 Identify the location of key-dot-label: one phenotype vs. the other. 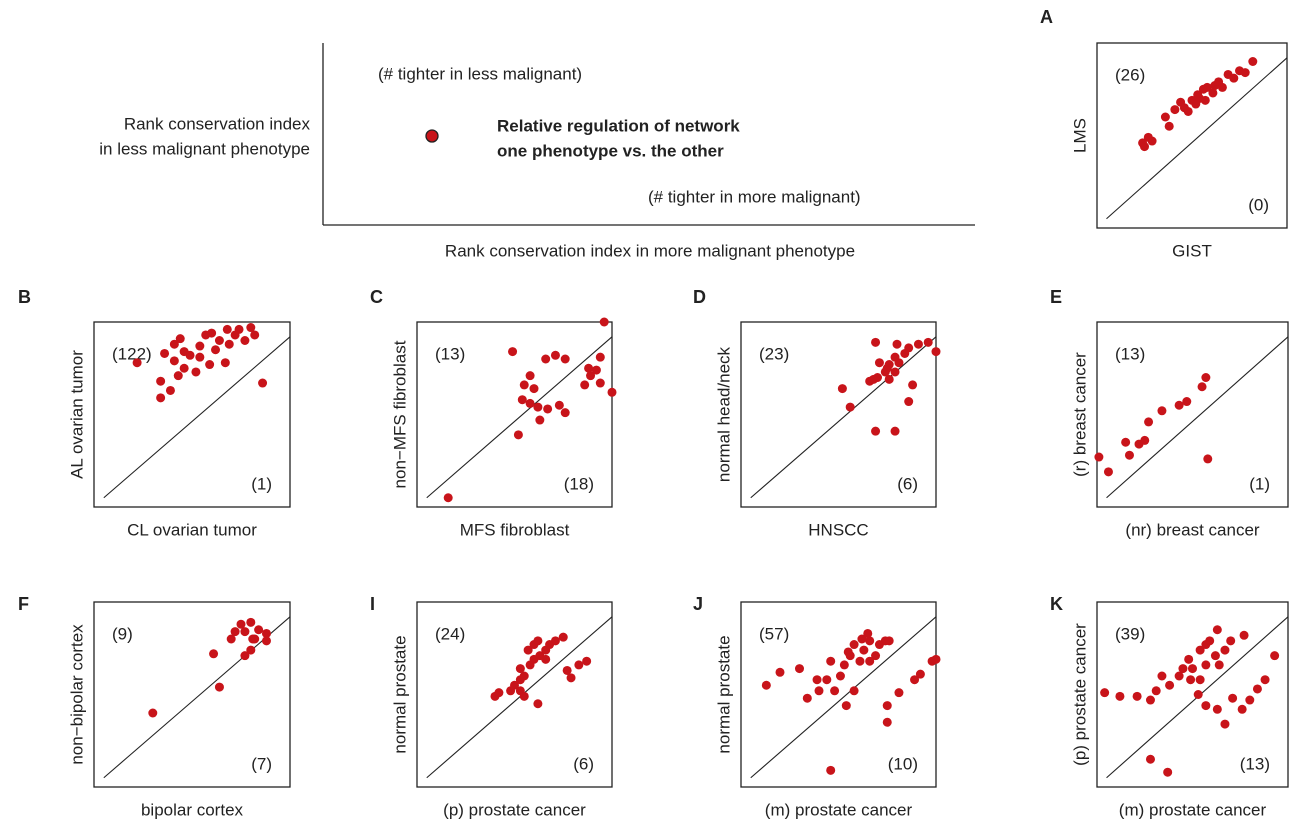
(610, 150).